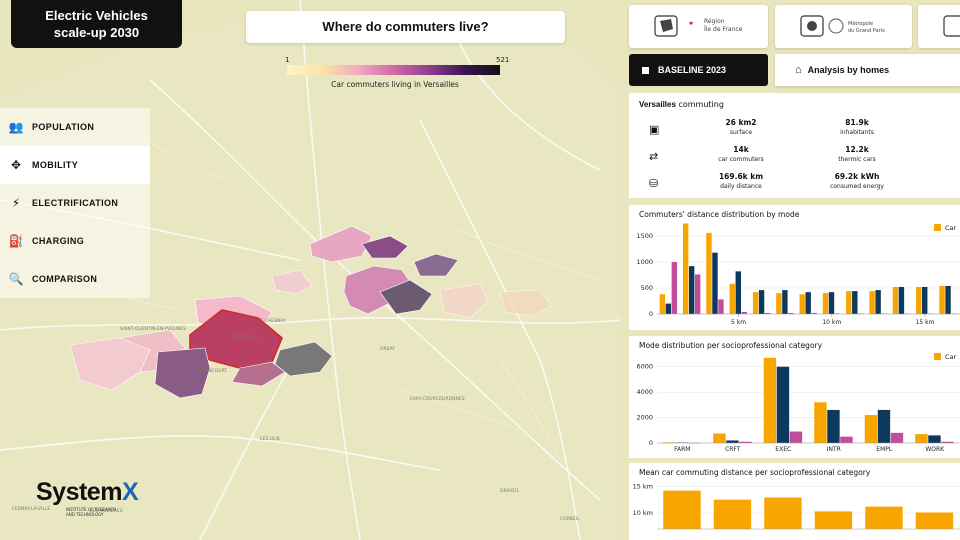 The image size is (960, 540). I want to click on stat-label: inhabitants, so click(857, 132).